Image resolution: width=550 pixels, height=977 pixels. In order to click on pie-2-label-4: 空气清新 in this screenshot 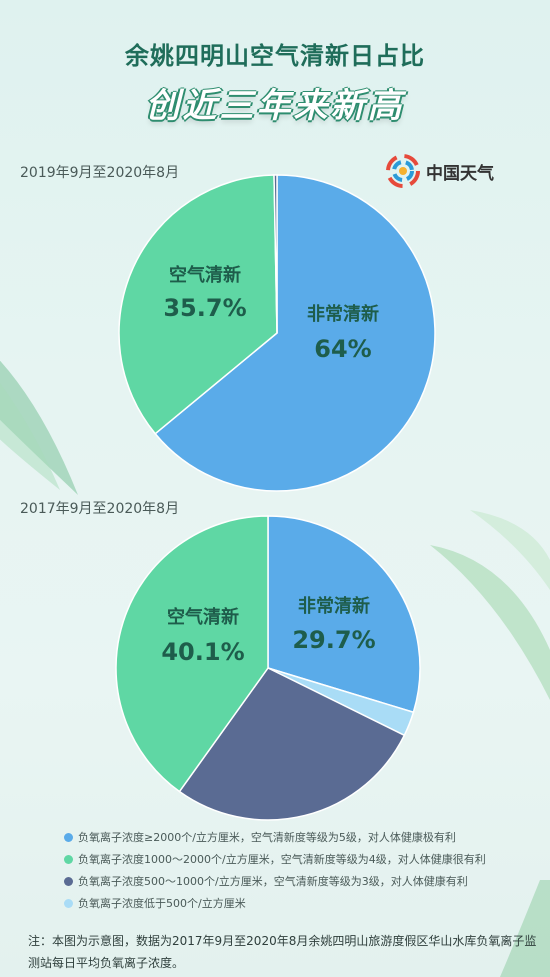, I will do `click(203, 617)`.